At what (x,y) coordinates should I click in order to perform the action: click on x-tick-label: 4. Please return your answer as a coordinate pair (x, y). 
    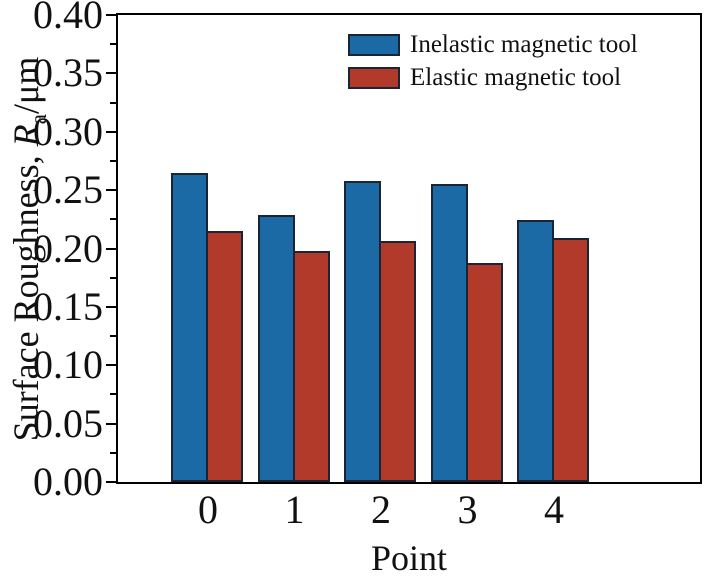
    Looking at the image, I should click on (554, 509).